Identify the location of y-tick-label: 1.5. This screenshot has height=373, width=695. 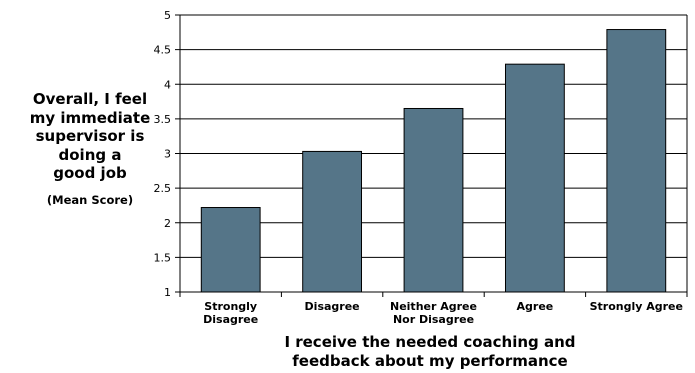
(163, 257).